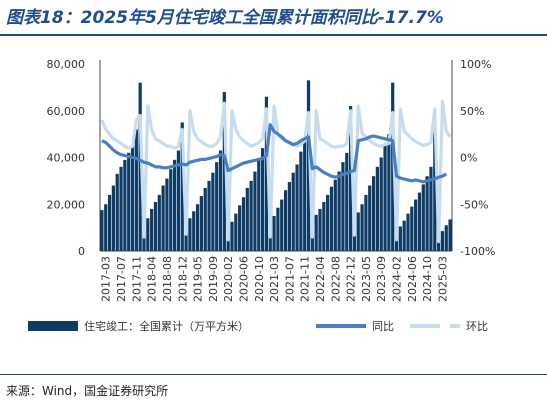 The image size is (547, 404). I want to click on legend-label-yoy: 同比, so click(383, 326).